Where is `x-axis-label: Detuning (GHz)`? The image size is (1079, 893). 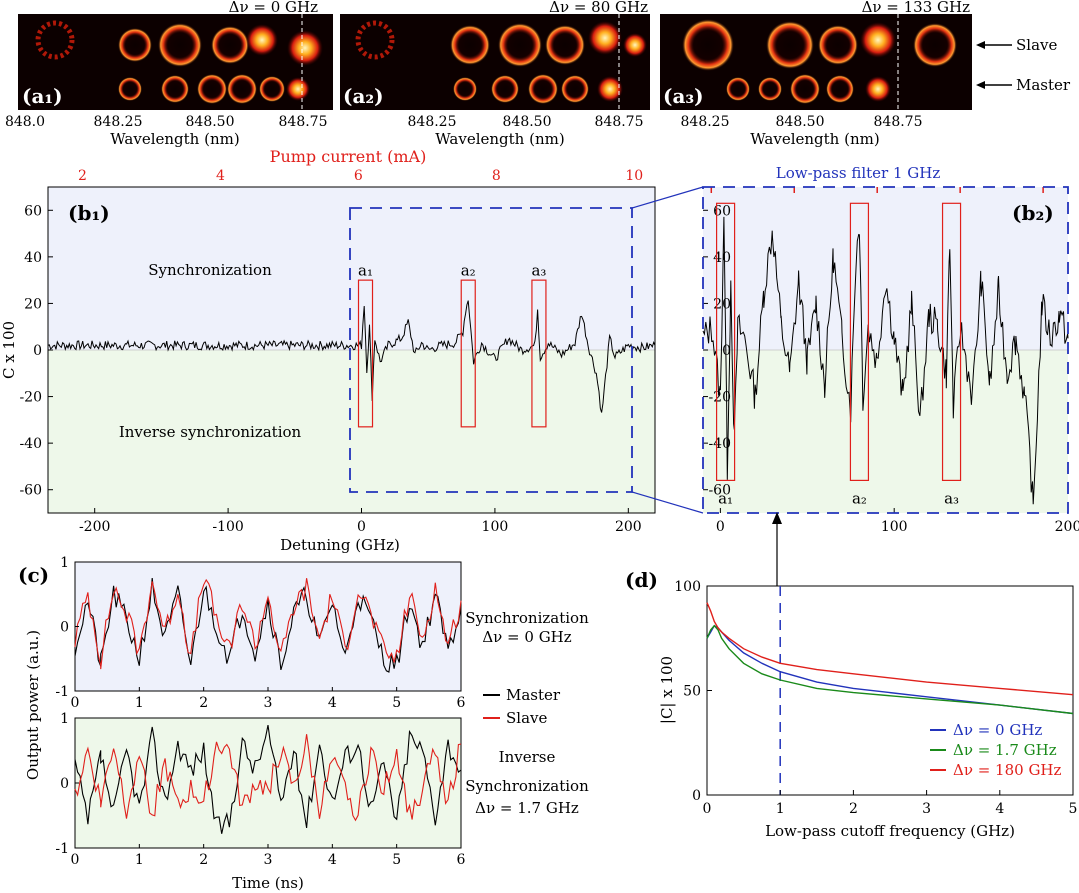 x-axis-label: Detuning (GHz) is located at coordinates (340, 545).